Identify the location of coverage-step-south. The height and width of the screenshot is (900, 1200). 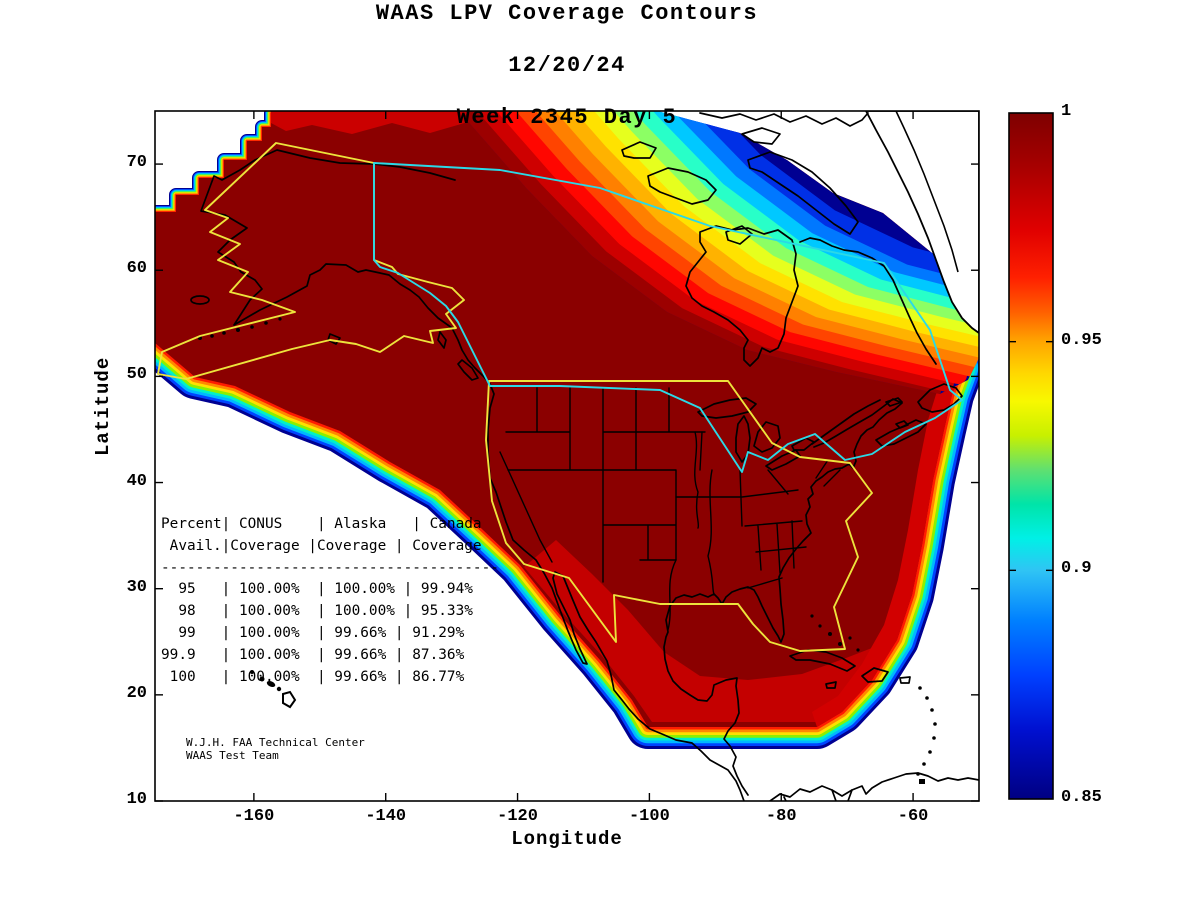
(707, 631).